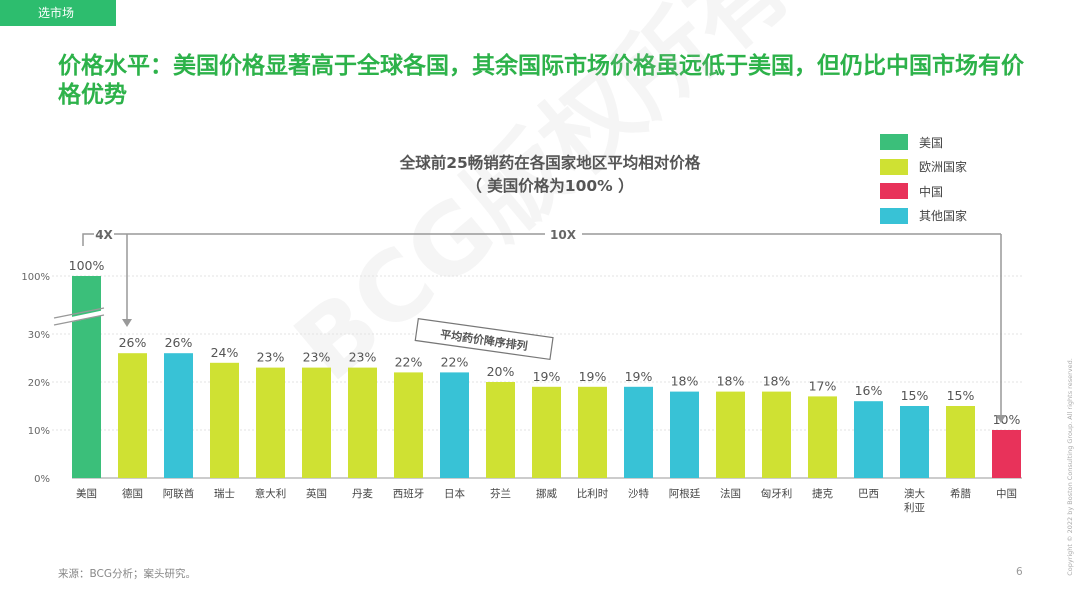 Image resolution: width=1080 pixels, height=607 pixels. What do you see at coordinates (362, 422) in the screenshot?
I see `bar-丹麦` at bounding box center [362, 422].